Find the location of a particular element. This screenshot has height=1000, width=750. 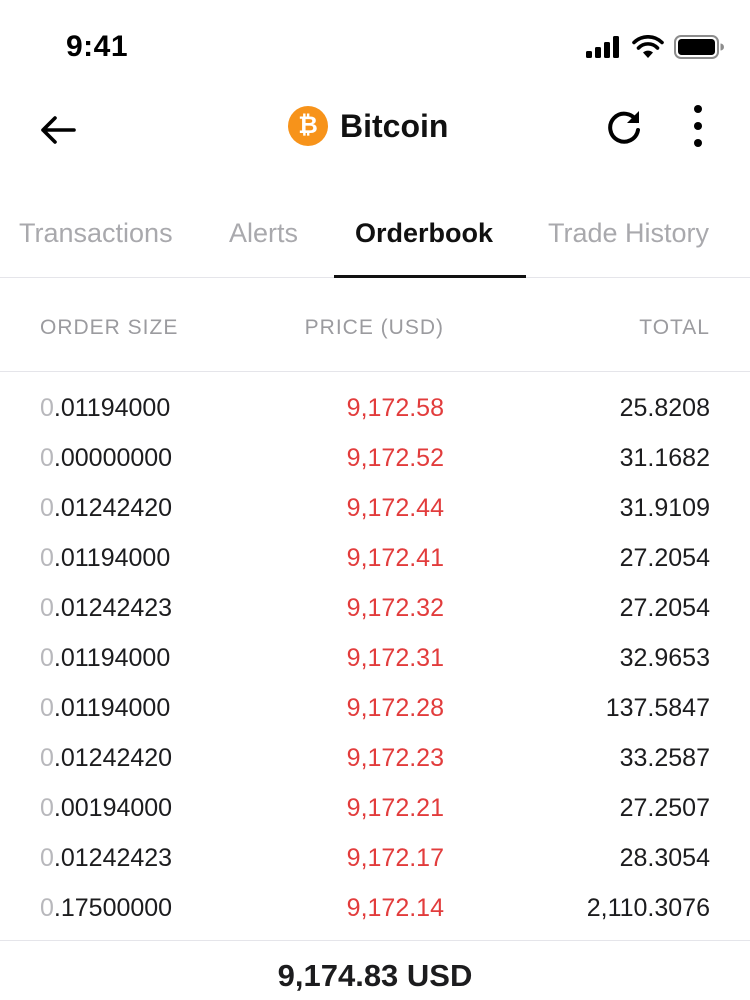

table-row: 0.01242420 9,172.23 33.2587 is located at coordinates (375, 757).